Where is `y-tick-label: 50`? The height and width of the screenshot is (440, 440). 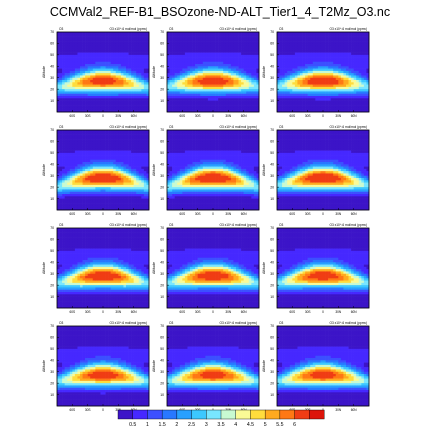 y-tick-label: 50 is located at coordinates (272, 55).